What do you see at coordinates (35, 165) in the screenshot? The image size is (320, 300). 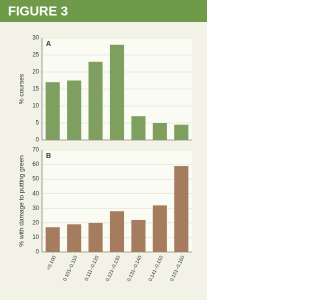 I see `y-tick-label: 60` at bounding box center [35, 165].